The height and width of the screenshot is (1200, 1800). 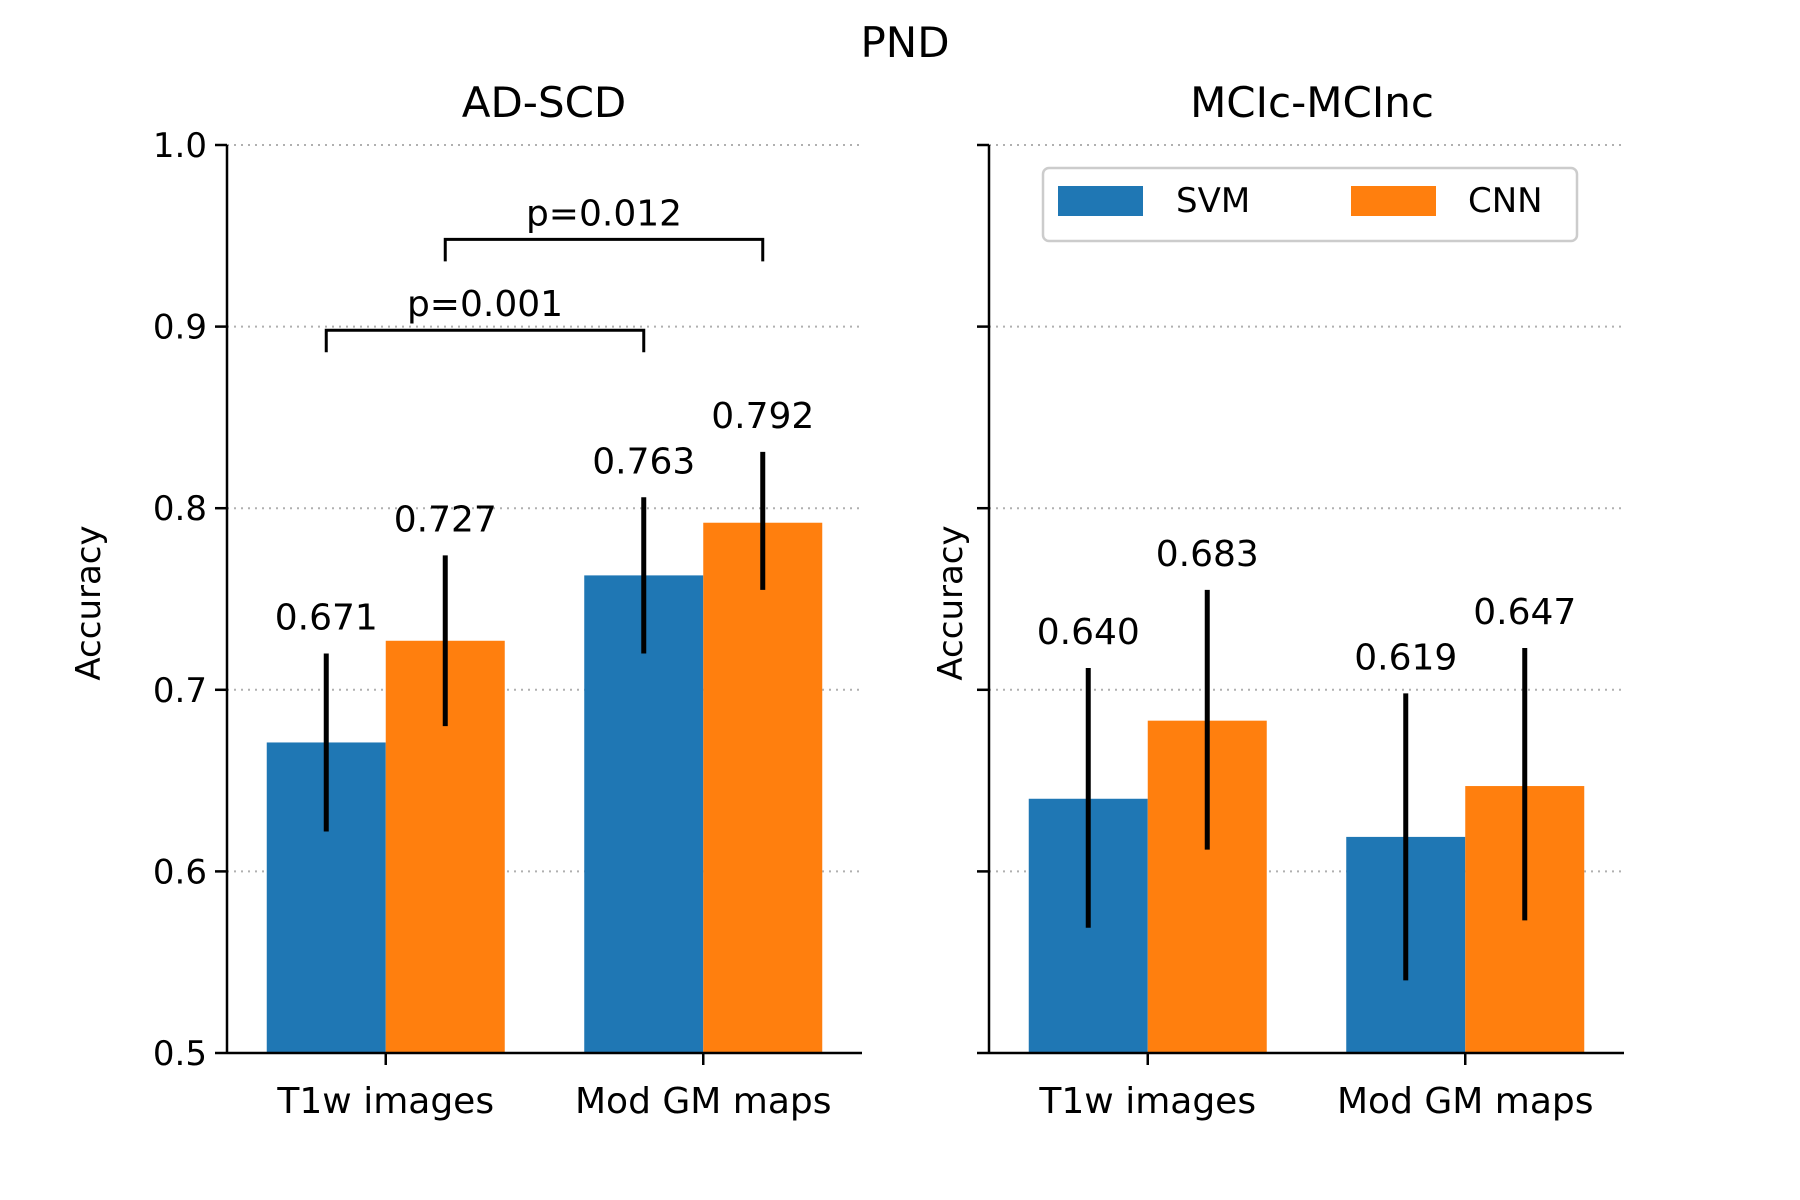 I want to click on value-label: 0.671, so click(x=326, y=617).